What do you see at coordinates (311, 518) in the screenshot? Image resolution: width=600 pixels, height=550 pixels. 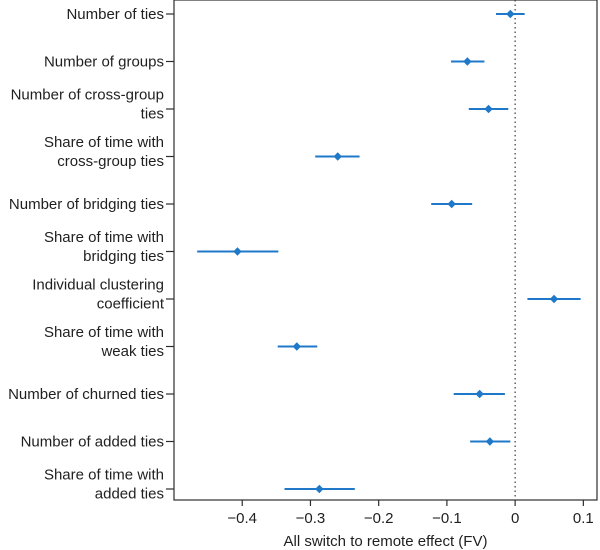 I see `x-tick-label: −0.3` at bounding box center [311, 518].